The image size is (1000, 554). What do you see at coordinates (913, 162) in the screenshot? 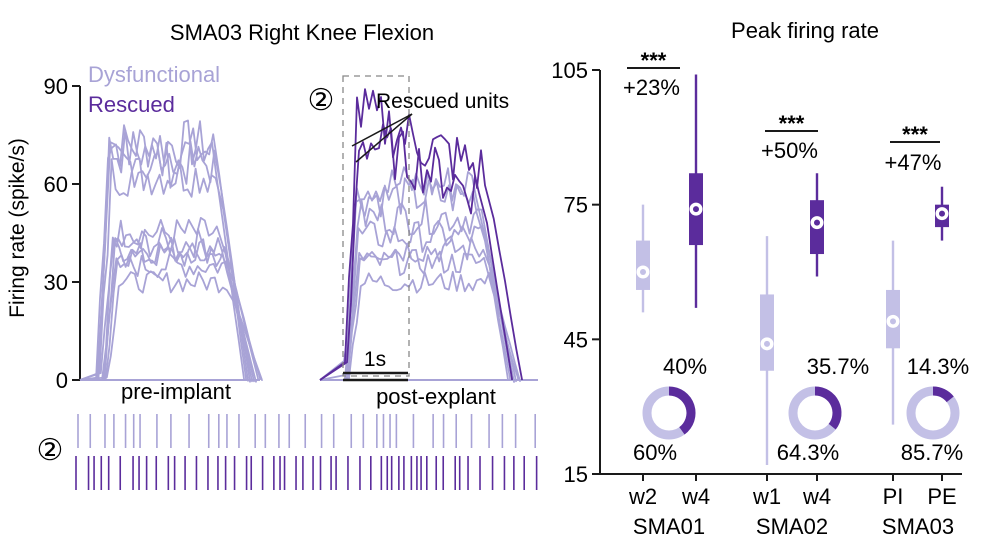
I see `percent-change: +47%` at bounding box center [913, 162].